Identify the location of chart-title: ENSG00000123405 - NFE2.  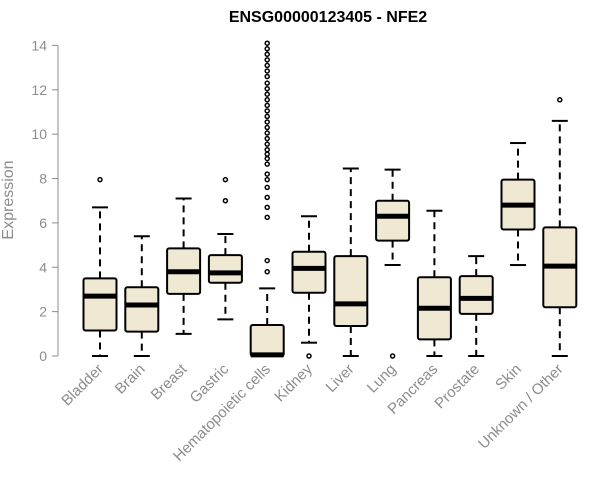
(328, 17).